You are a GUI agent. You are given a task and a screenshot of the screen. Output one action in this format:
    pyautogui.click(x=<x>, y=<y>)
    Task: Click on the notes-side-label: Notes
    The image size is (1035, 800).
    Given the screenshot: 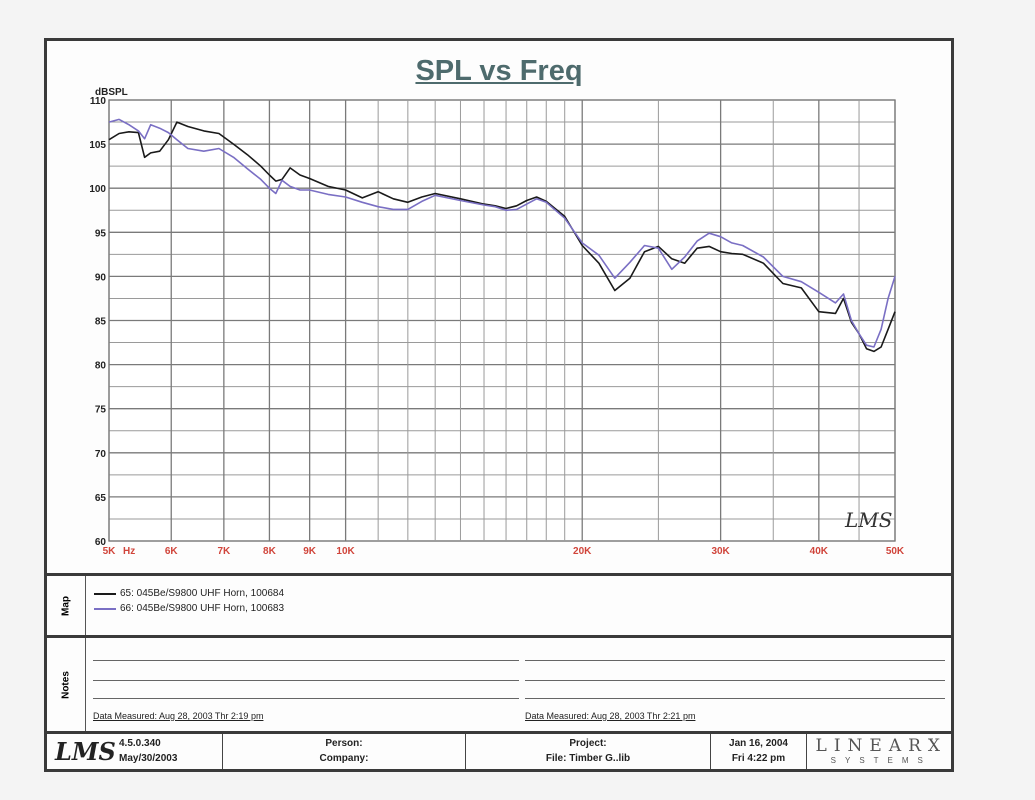 What is the action you would take?
    pyautogui.click(x=66, y=684)
    